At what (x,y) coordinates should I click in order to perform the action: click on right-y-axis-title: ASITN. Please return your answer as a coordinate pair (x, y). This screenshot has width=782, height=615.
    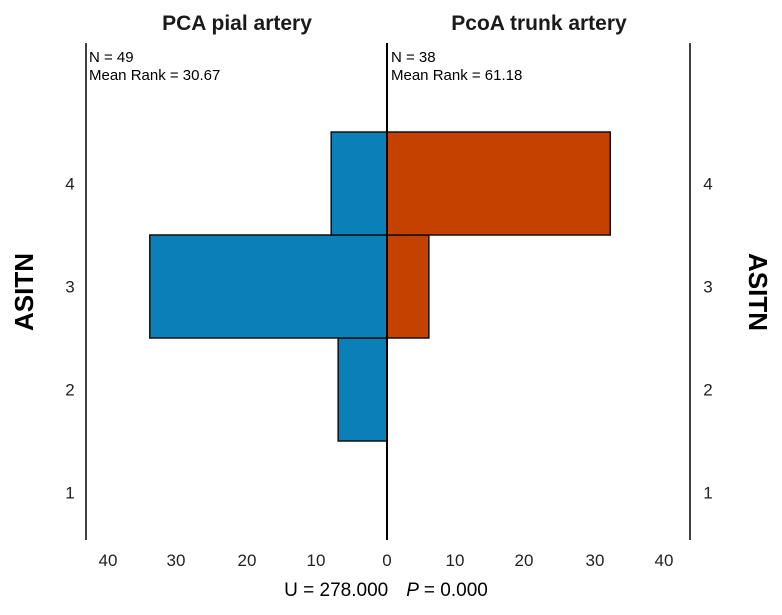
    Looking at the image, I should click on (758, 292).